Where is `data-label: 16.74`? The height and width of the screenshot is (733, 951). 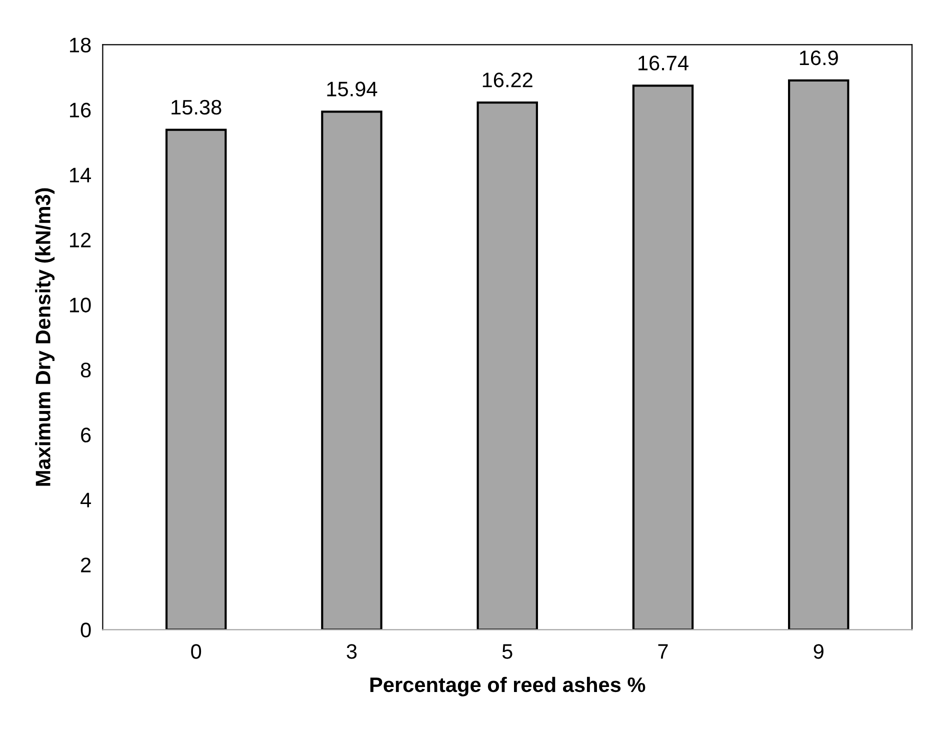 data-label: 16.74 is located at coordinates (663, 63).